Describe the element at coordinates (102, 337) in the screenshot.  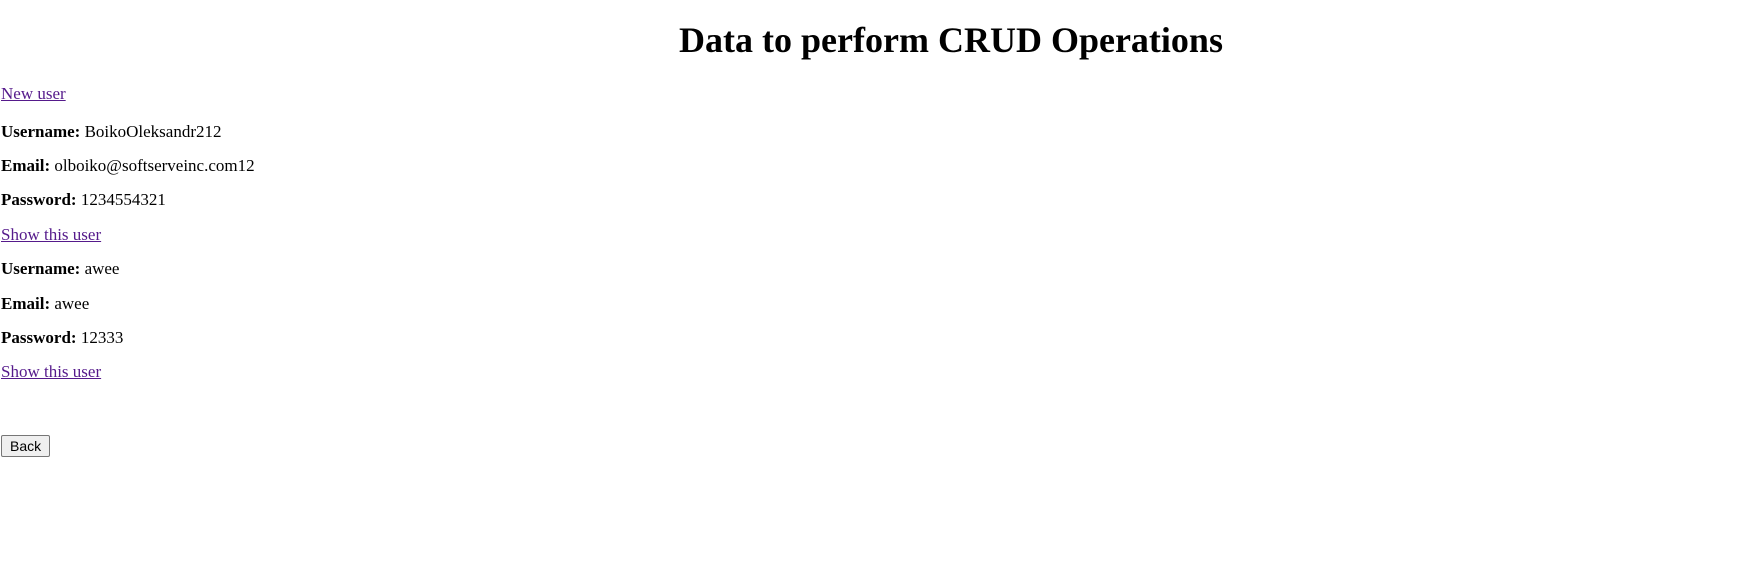
I see `password-value: 12333` at that location.